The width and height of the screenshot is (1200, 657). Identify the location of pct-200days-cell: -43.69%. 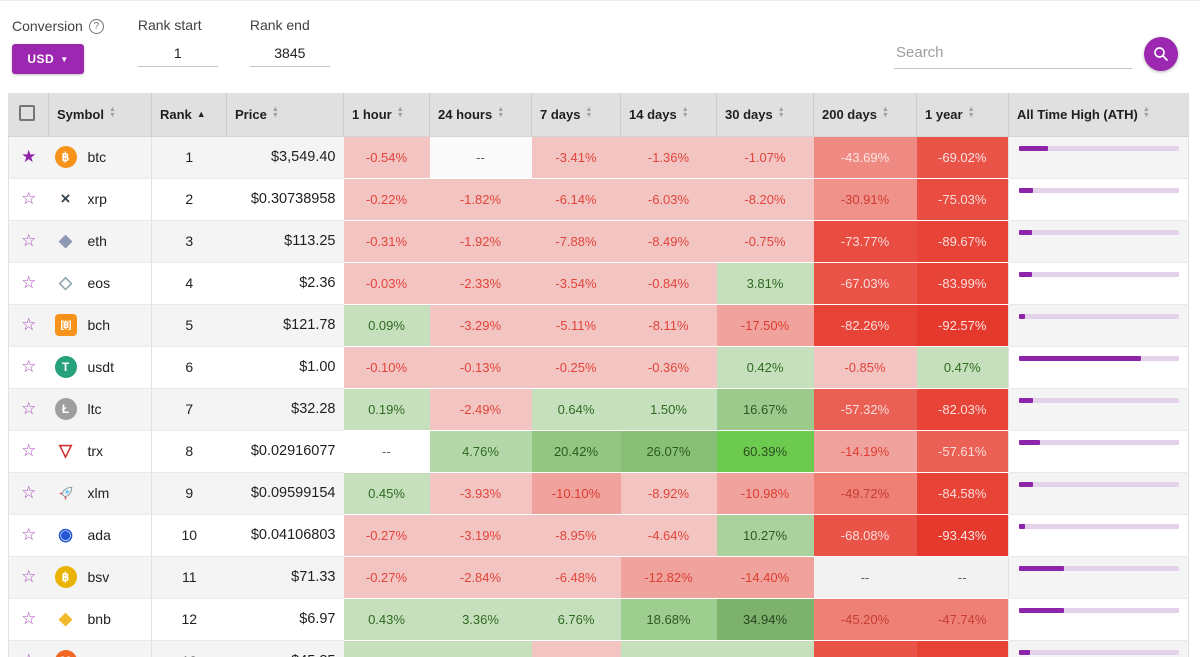
(865, 157).